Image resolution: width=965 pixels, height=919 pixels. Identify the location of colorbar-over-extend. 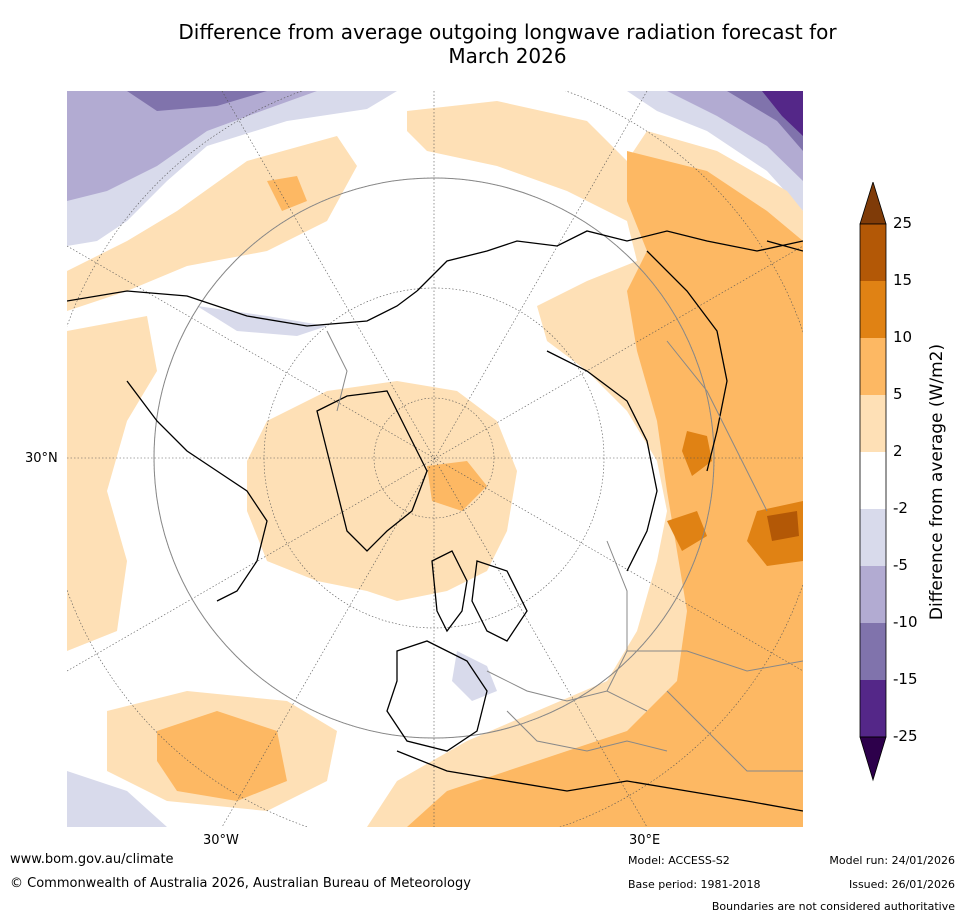
(873, 202).